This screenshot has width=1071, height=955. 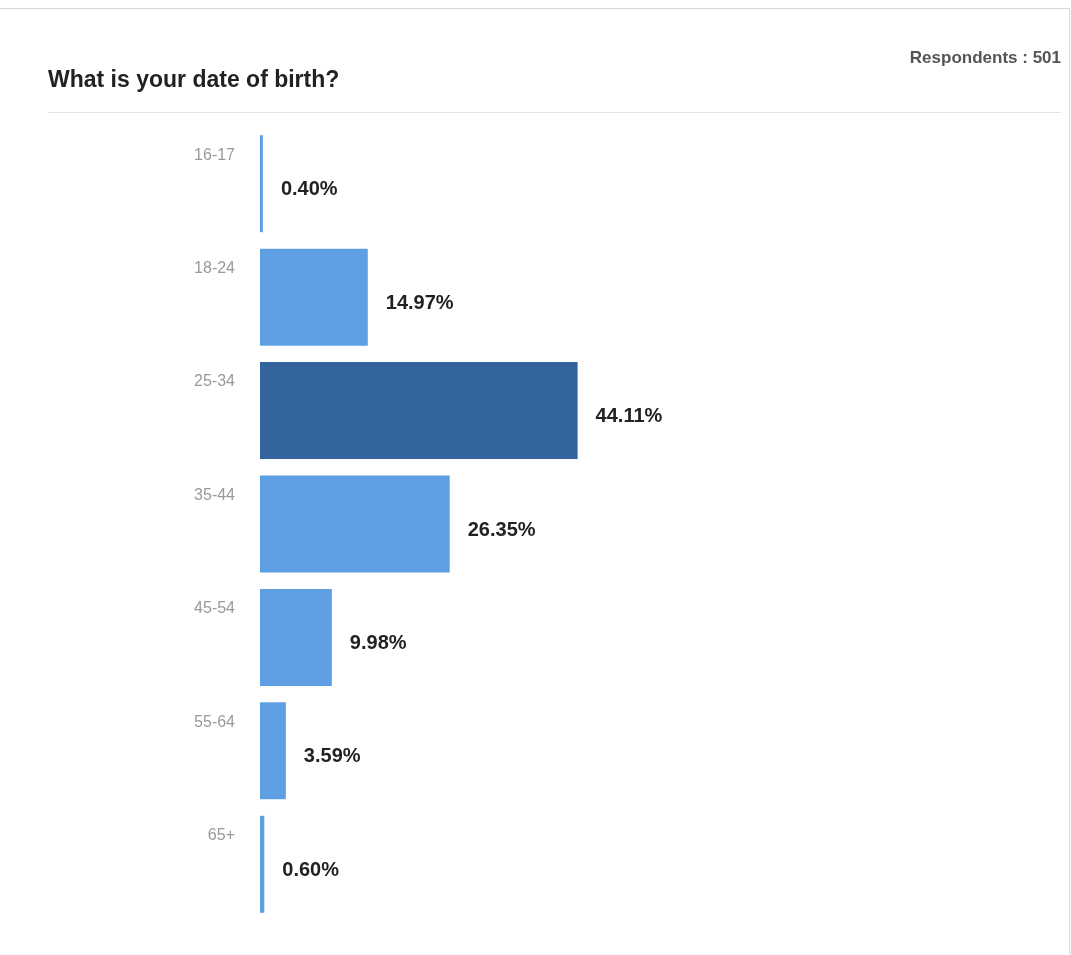 What do you see at coordinates (378, 641) in the screenshot?
I see `data-label: 9.98%` at bounding box center [378, 641].